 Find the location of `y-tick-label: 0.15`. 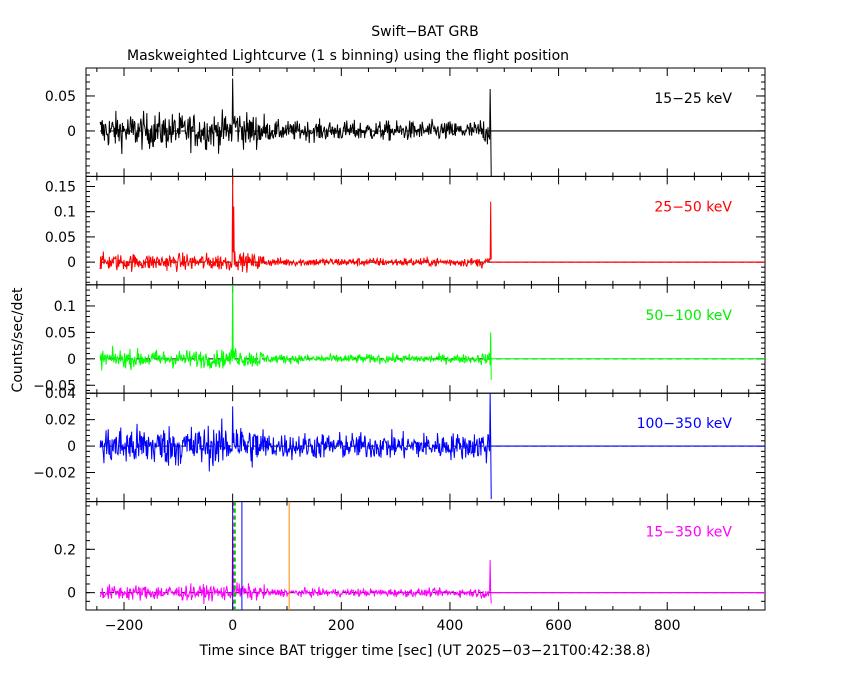

y-tick-label: 0.15 is located at coordinates (60, 187).